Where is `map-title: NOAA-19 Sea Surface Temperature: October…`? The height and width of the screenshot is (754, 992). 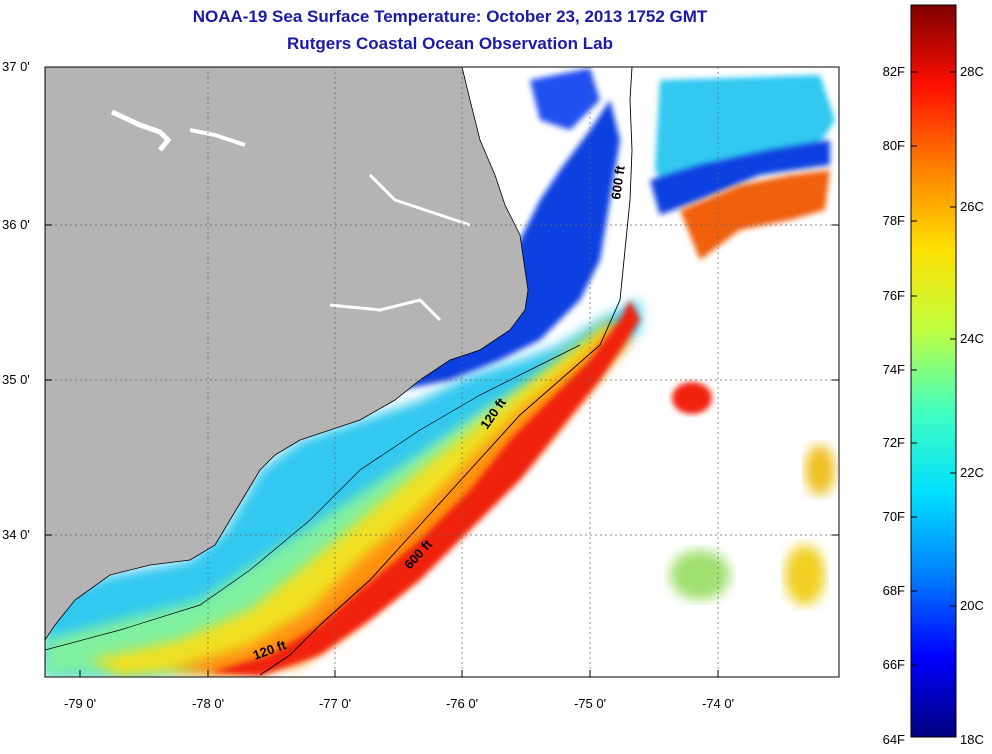 map-title: NOAA-19 Sea Surface Temperature: October… is located at coordinates (450, 16).